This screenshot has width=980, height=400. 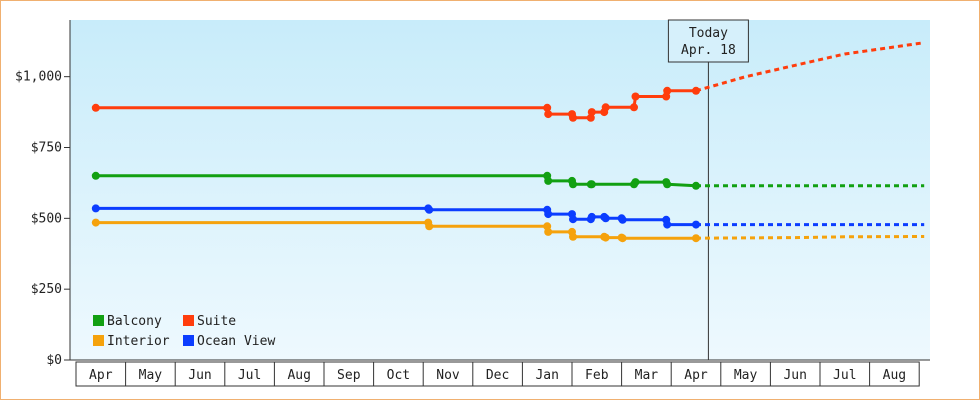 I want to click on today-label: Today, so click(x=708, y=33).